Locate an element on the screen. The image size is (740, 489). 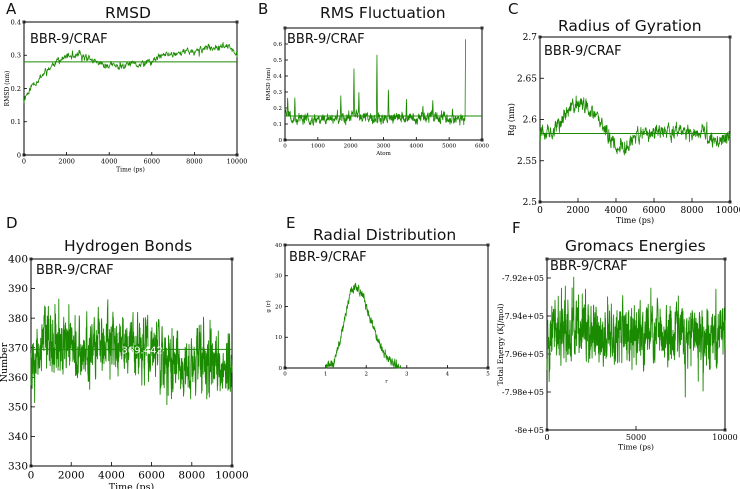
y-tick-label: 0.1 is located at coordinates (16, 122).